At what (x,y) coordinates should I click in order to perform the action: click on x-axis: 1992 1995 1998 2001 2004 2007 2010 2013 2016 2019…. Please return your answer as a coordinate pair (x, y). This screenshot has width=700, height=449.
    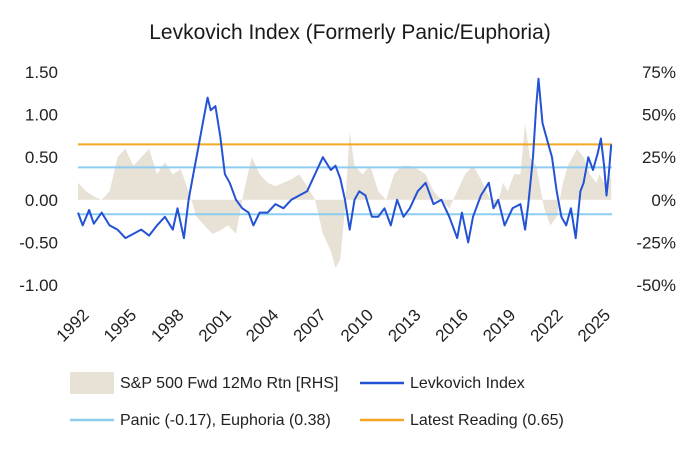
    Looking at the image, I should click on (334, 325).